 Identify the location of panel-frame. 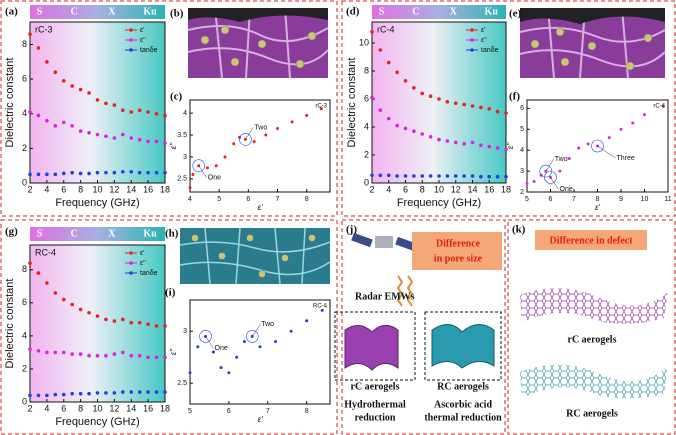
(423, 327).